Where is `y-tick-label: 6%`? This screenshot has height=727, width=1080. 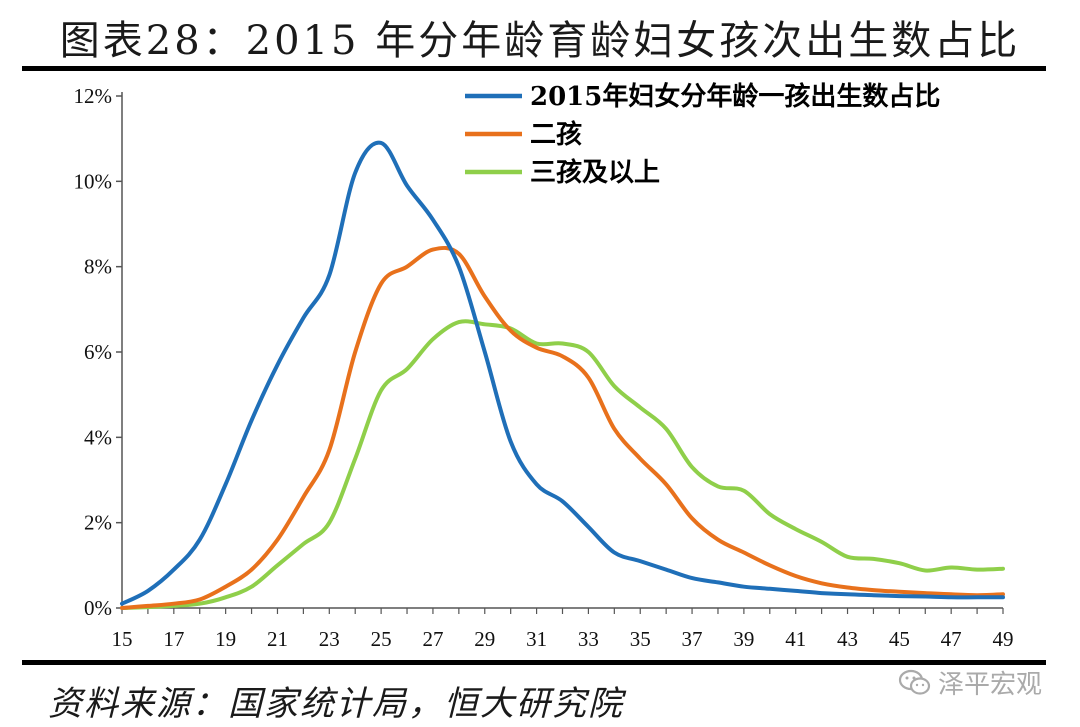
y-tick-label: 6% is located at coordinates (98, 352).